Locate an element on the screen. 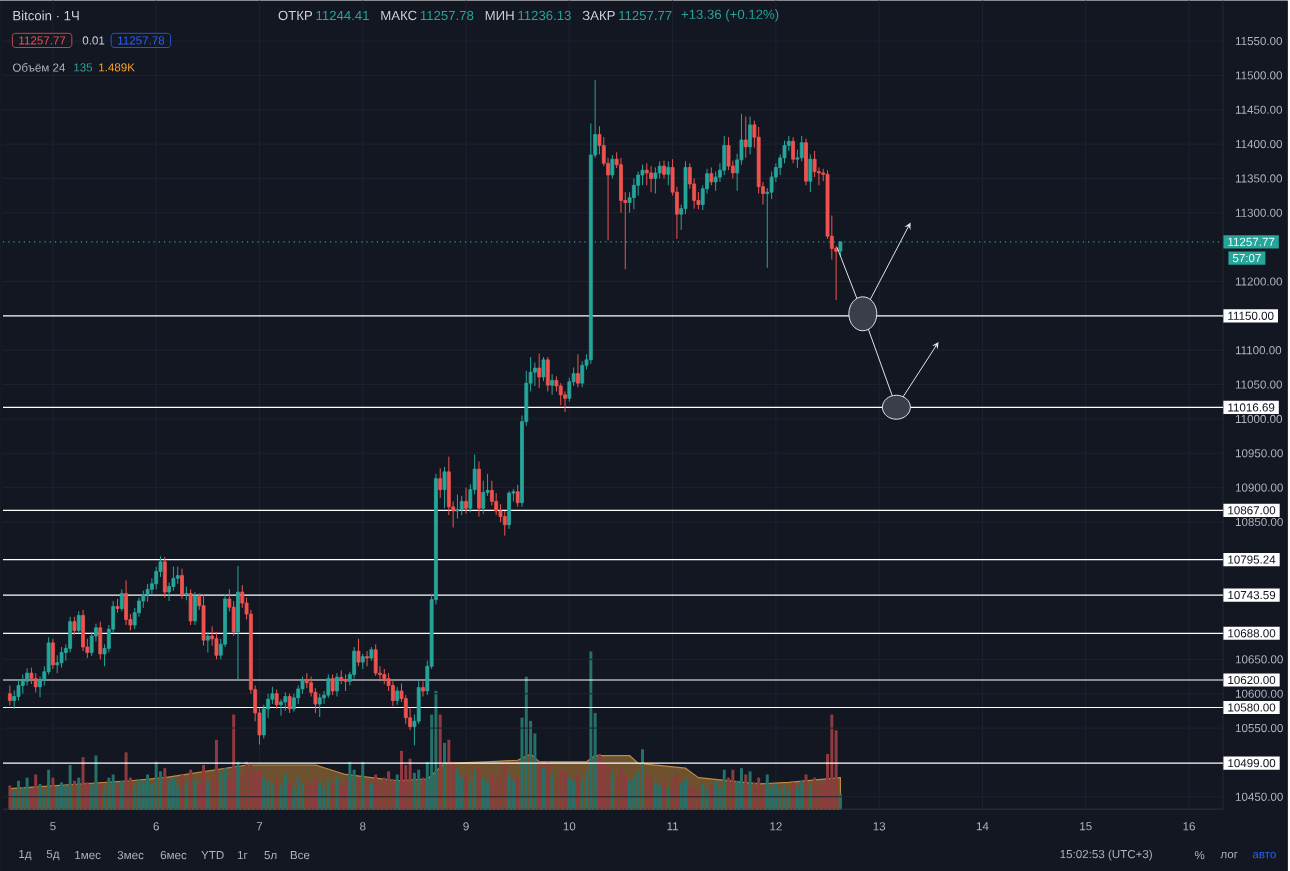  x-tick-label: 13 is located at coordinates (879, 826).